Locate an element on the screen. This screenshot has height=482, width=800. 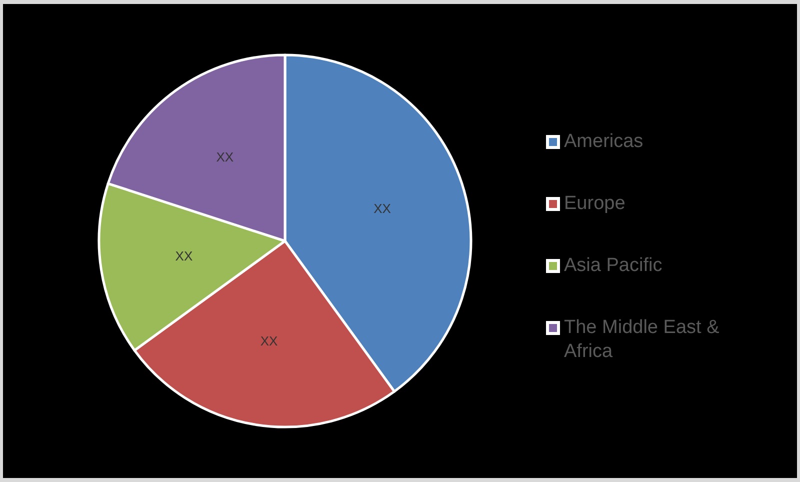
legend-label: Asia Pacific is located at coordinates (613, 265).